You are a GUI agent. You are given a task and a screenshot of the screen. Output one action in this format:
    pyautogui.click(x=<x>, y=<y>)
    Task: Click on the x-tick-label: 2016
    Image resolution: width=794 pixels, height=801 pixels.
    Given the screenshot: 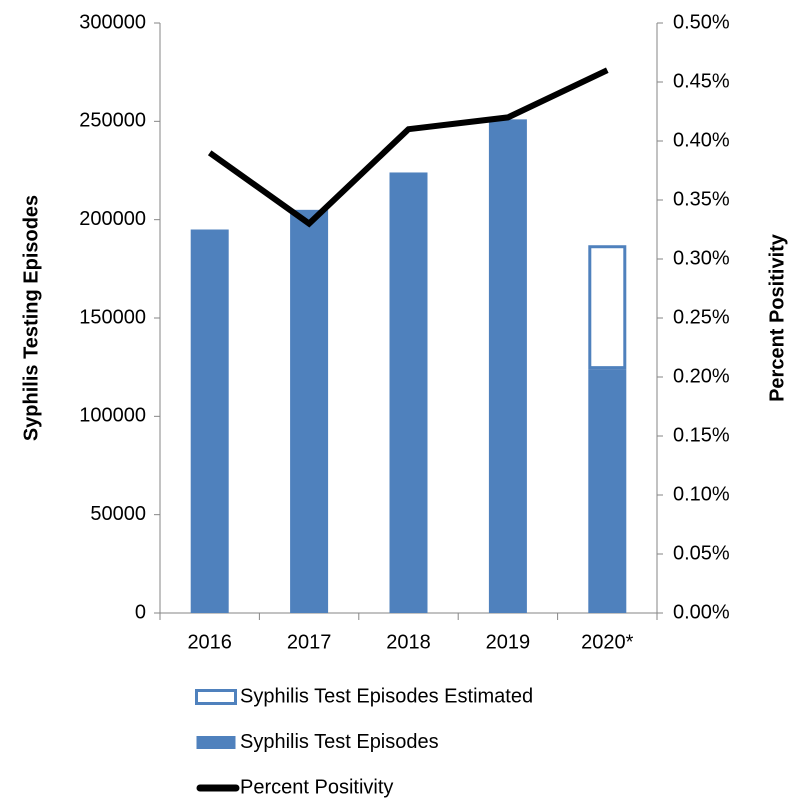 What is the action you would take?
    pyautogui.click(x=209, y=642)
    